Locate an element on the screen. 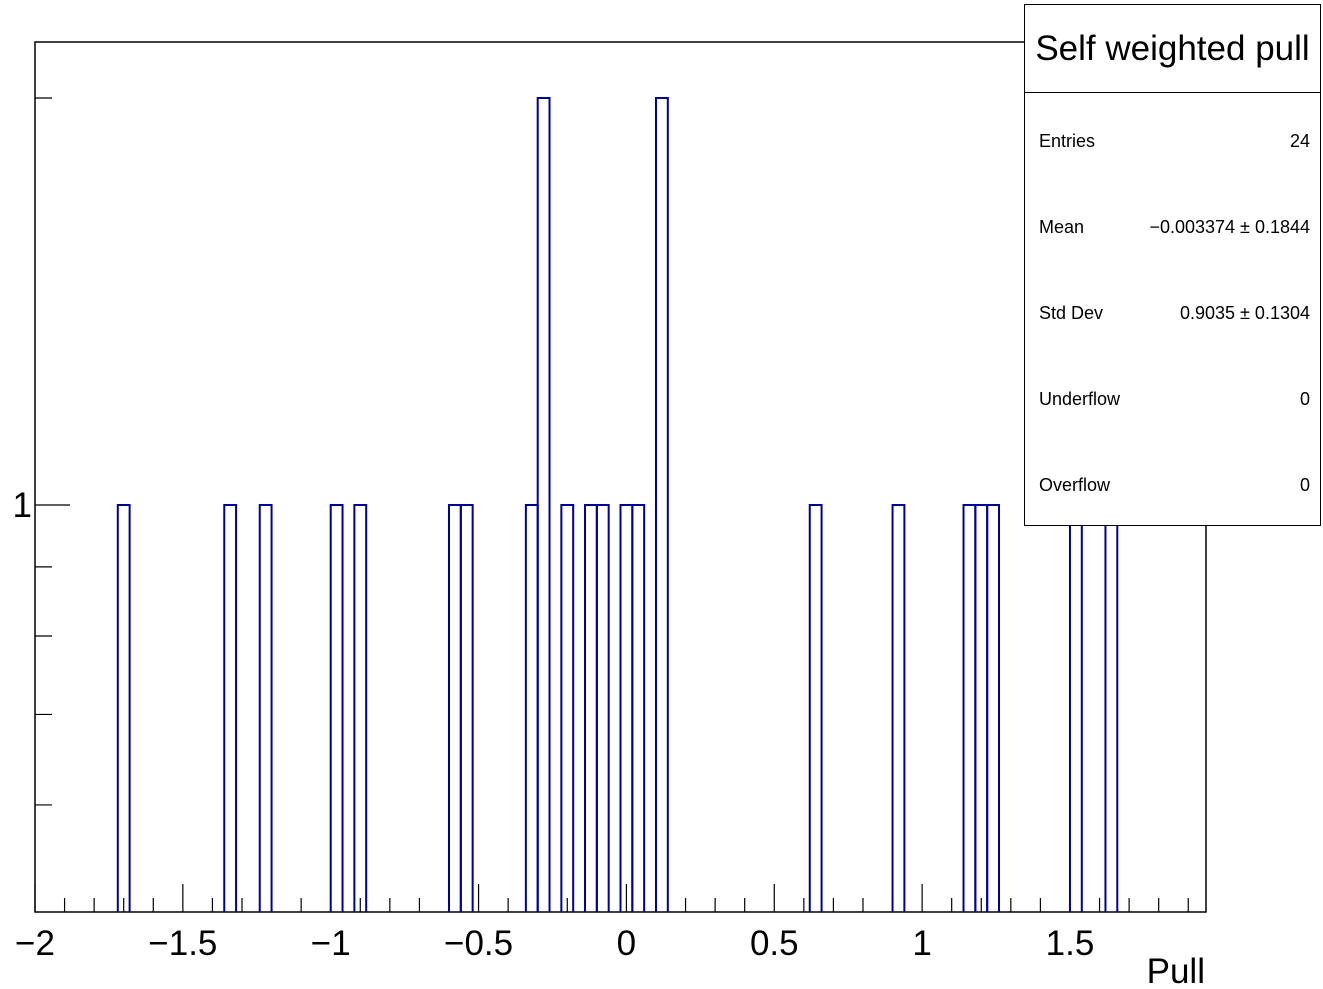 The width and height of the screenshot is (1323, 989). y-axis-ticks is located at coordinates (52, 451).